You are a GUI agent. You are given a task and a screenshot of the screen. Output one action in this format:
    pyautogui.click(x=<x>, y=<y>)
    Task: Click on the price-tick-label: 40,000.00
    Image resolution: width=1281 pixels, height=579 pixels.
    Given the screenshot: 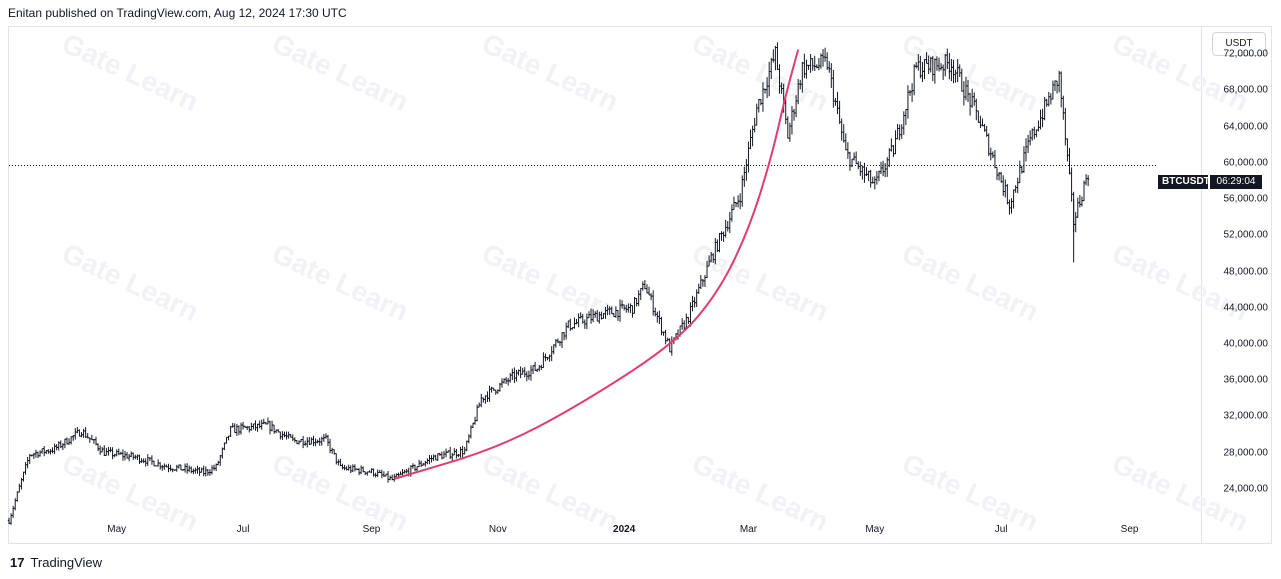 What is the action you would take?
    pyautogui.click(x=1246, y=344)
    